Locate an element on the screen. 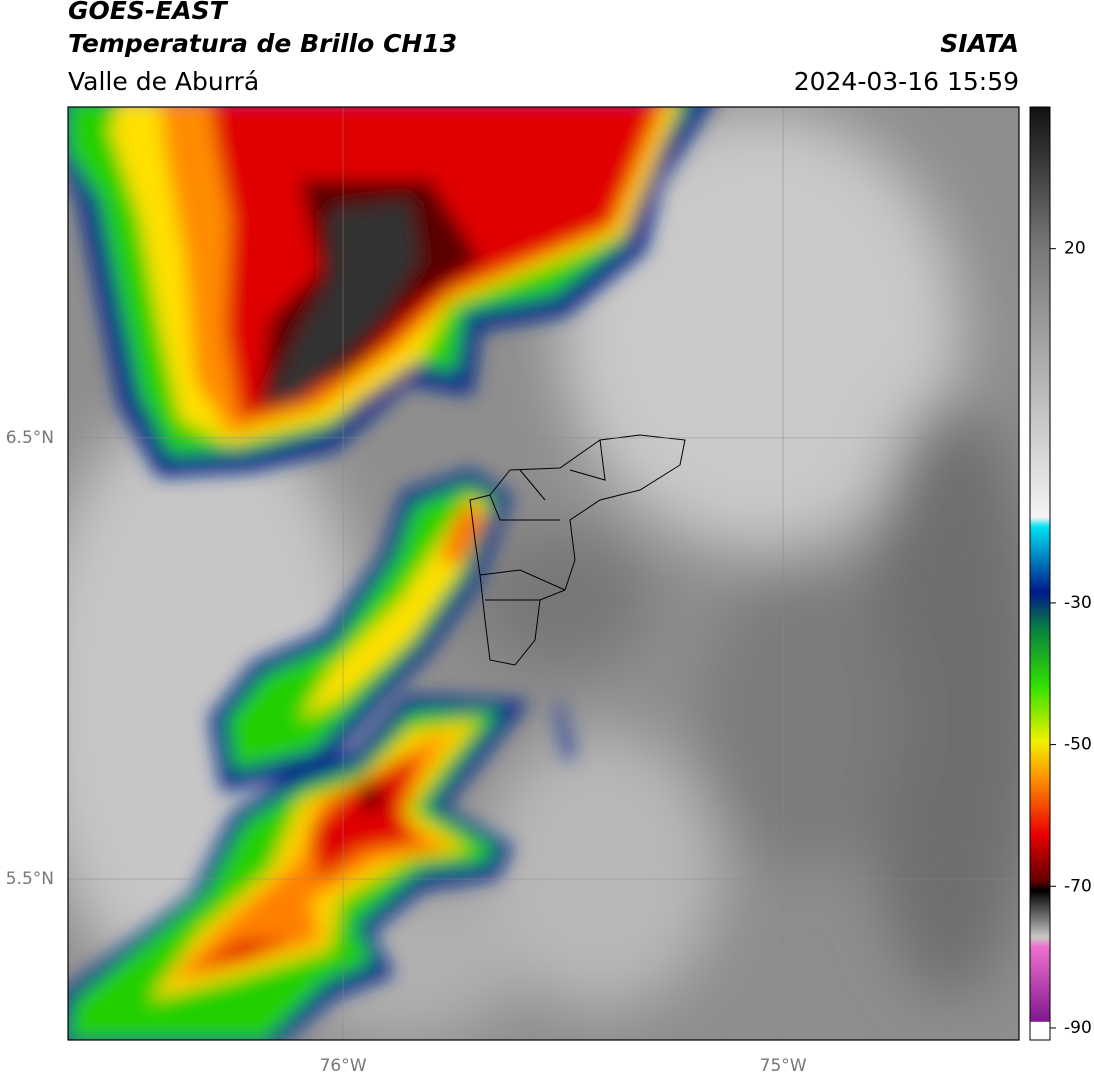 The image size is (1094, 1082). x-tick-label: 75°W is located at coordinates (783, 1066).